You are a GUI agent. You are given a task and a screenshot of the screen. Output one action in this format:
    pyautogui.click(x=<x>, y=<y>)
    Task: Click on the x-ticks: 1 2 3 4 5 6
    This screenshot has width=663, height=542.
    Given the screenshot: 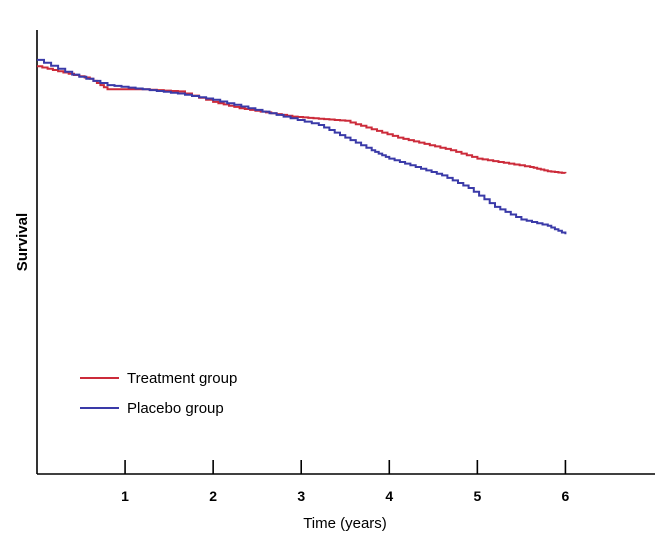 What is the action you would take?
    pyautogui.click(x=345, y=482)
    